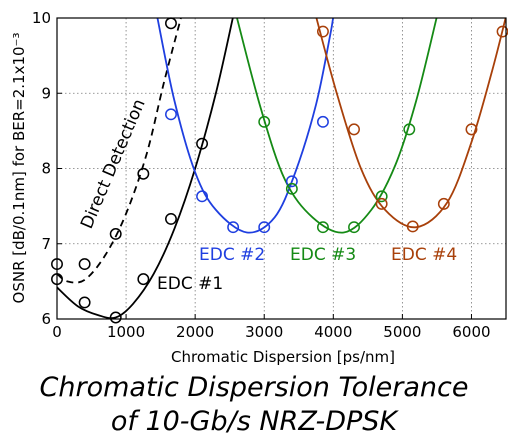 The height and width of the screenshot is (438, 508). What do you see at coordinates (471, 332) in the screenshot?
I see `x-tick-label: 6000` at bounding box center [471, 332].